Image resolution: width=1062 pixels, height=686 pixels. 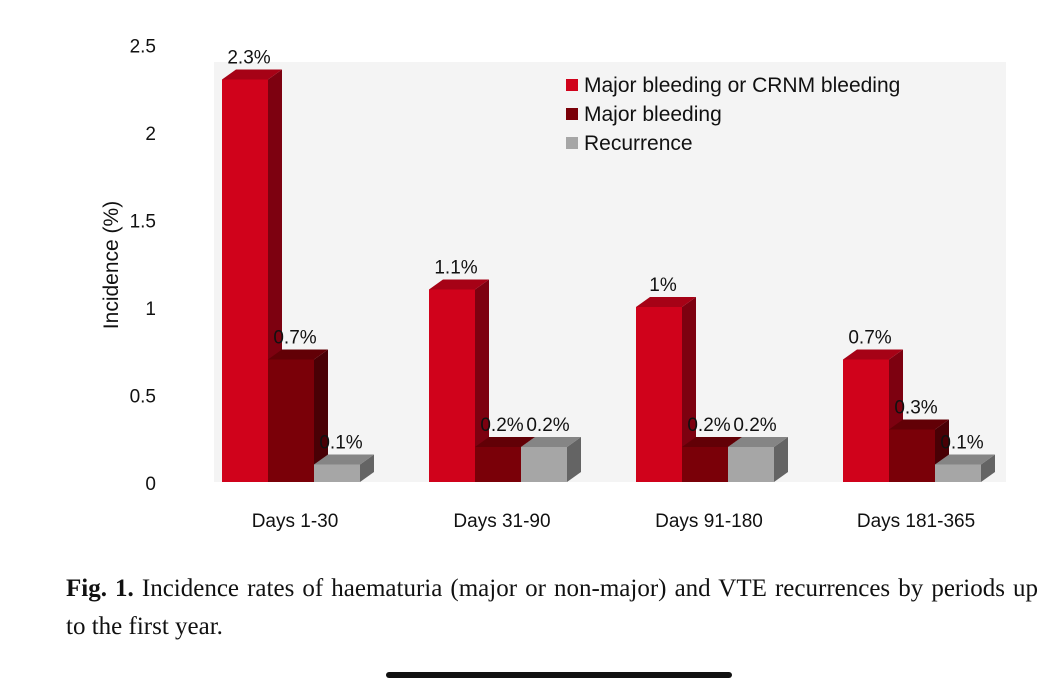 I want to click on data-label: 1%, so click(x=663, y=285).